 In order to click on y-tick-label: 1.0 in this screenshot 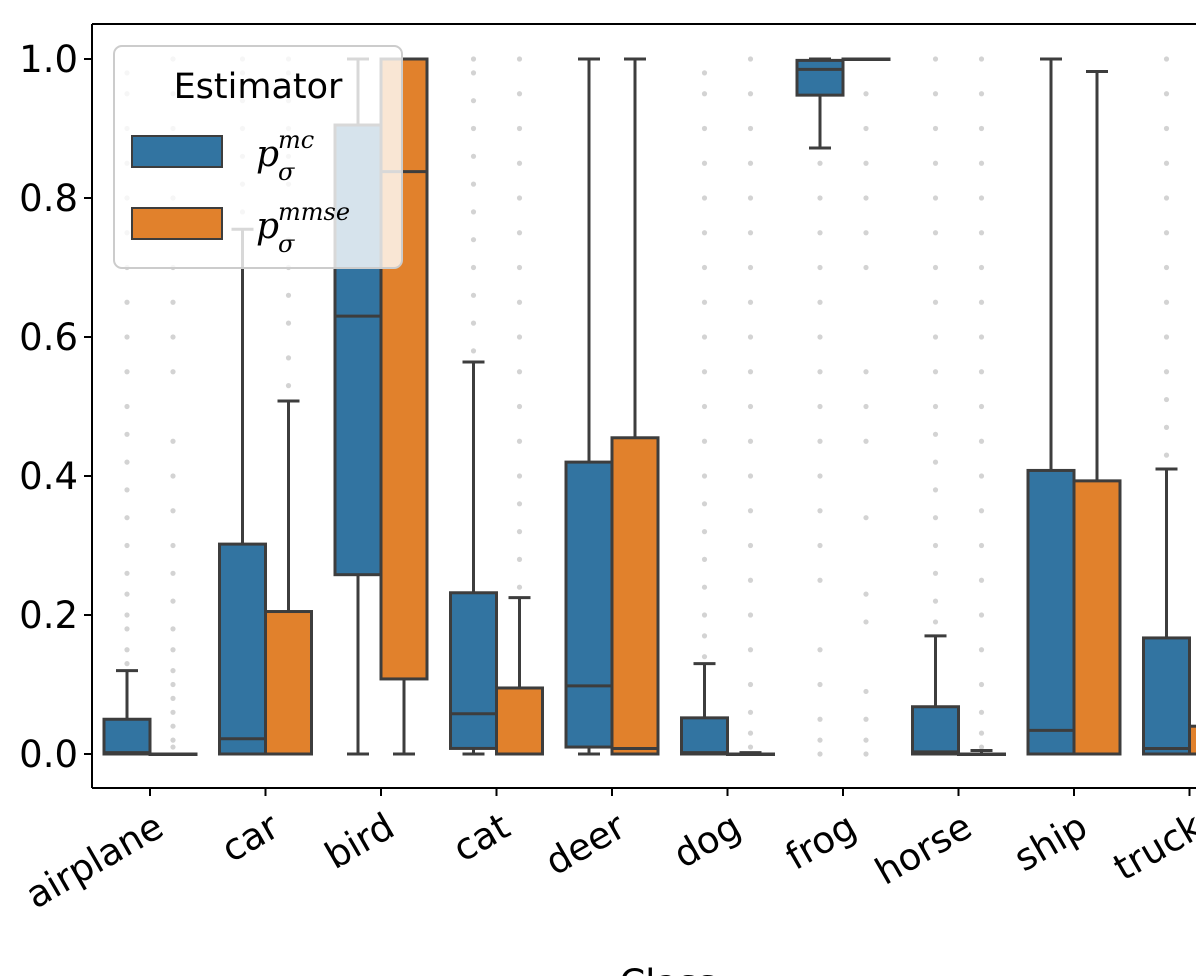, I will do `click(48, 59)`.